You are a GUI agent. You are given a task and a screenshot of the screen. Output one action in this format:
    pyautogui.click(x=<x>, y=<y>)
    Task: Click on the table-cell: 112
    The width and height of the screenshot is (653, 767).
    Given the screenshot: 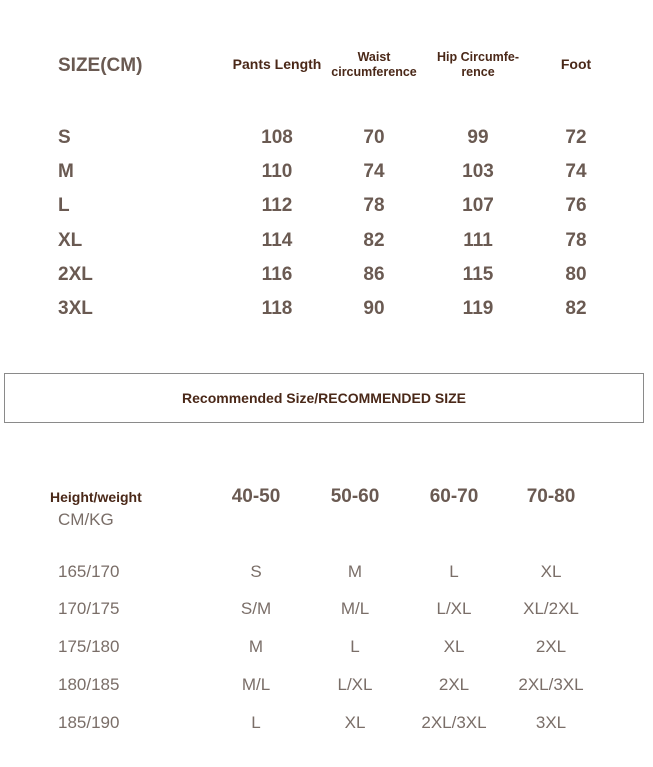 What is the action you would take?
    pyautogui.click(x=277, y=205)
    